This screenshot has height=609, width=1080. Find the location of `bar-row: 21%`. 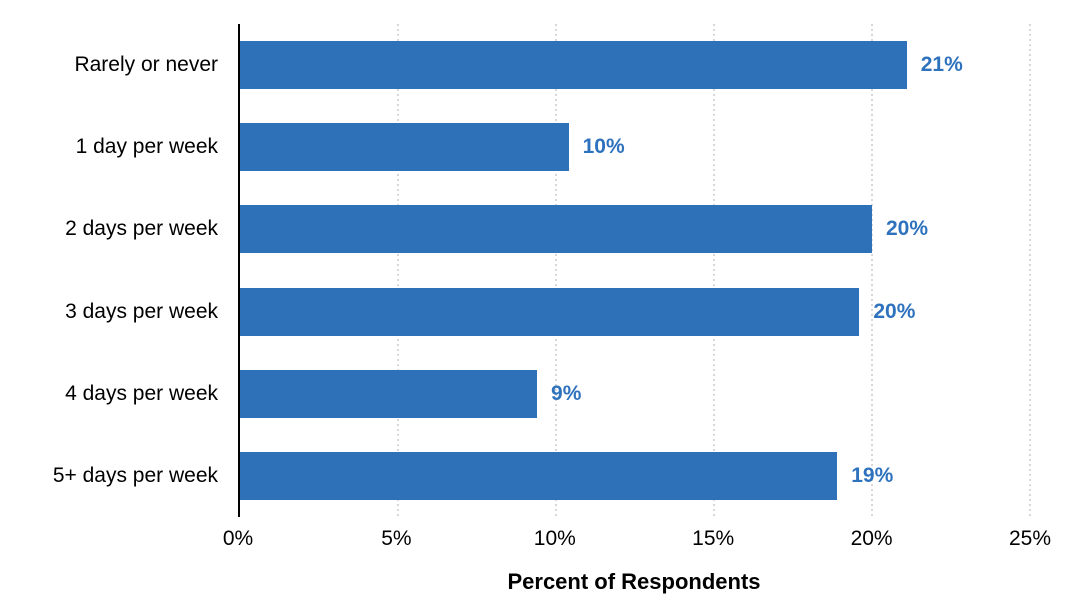

bar-row: 21% is located at coordinates (635, 65).